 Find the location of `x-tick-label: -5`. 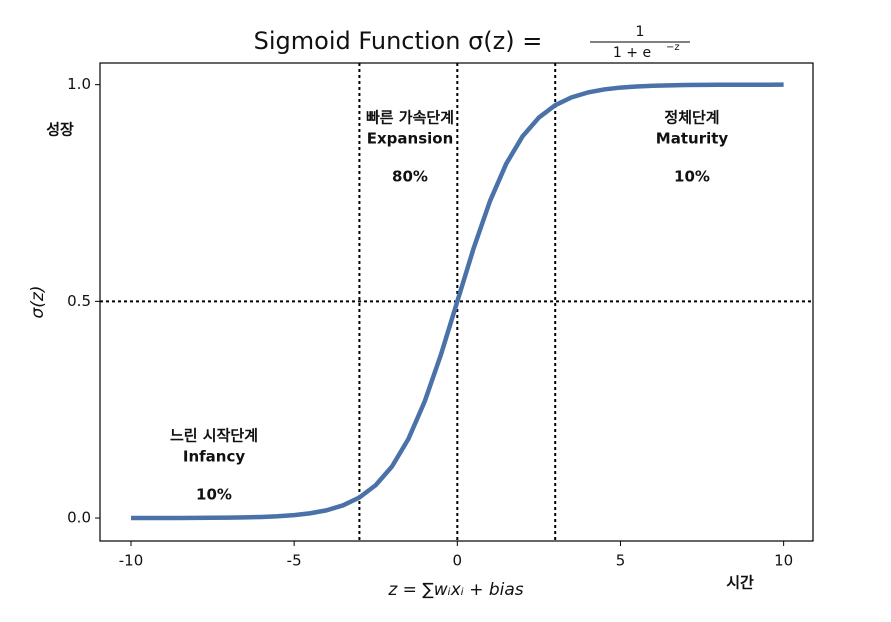

x-tick-label: -5 is located at coordinates (294, 561).